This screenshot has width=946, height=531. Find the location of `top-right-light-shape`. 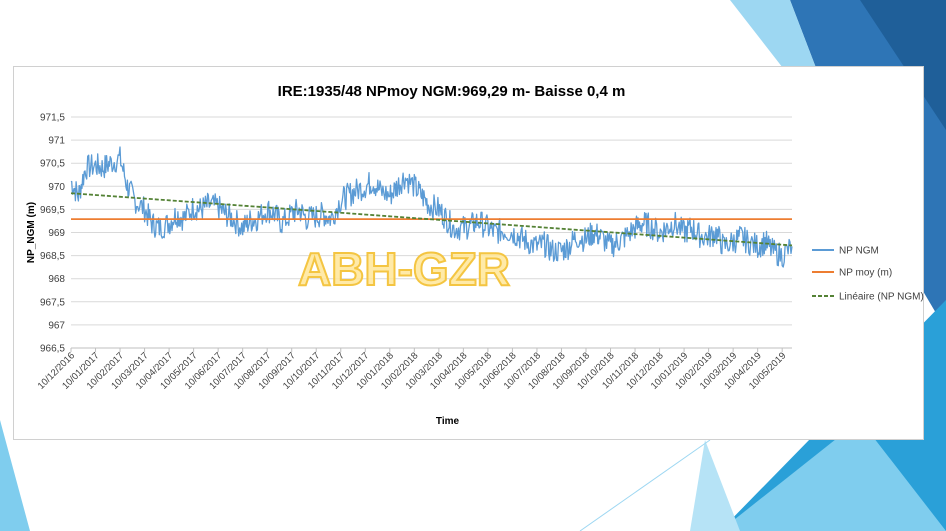

top-right-light-shape is located at coordinates (796, 94).